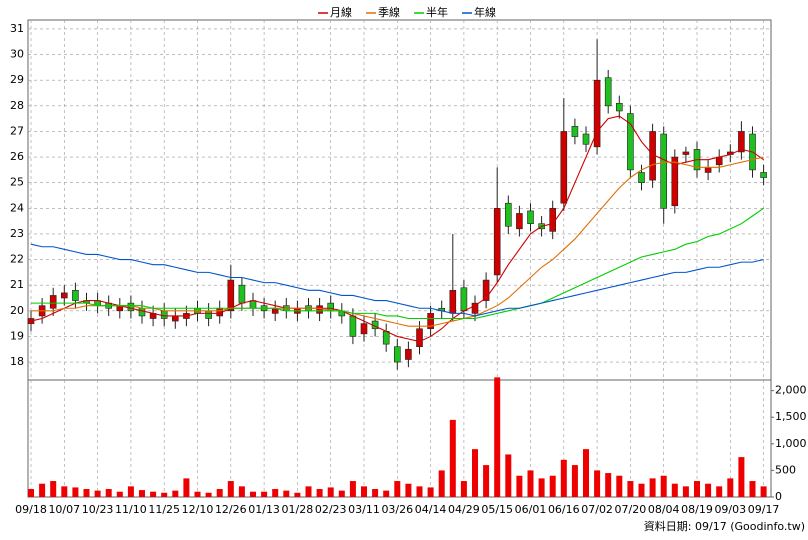 This screenshot has height=540, width=808. What do you see at coordinates (298, 509) in the screenshot?
I see `x-tick-label: 01/28` at bounding box center [298, 509].